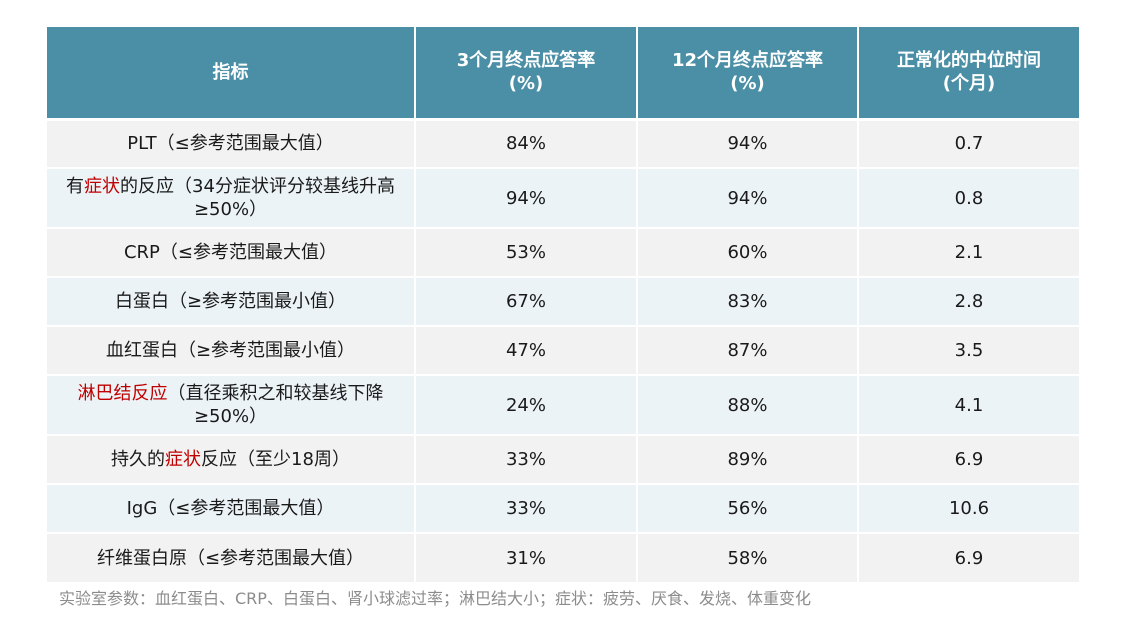 The height and width of the screenshot is (631, 1126). Describe the element at coordinates (122, 393) in the screenshot. I see `indicator-highlight: 淋巴结反应` at that location.